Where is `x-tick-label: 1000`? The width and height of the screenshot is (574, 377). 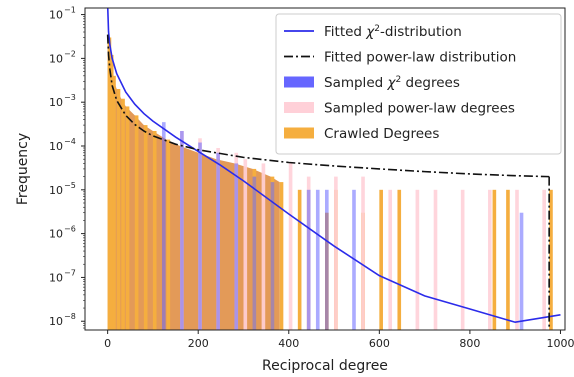 x-tick-label: 1000 is located at coordinates (560, 343).